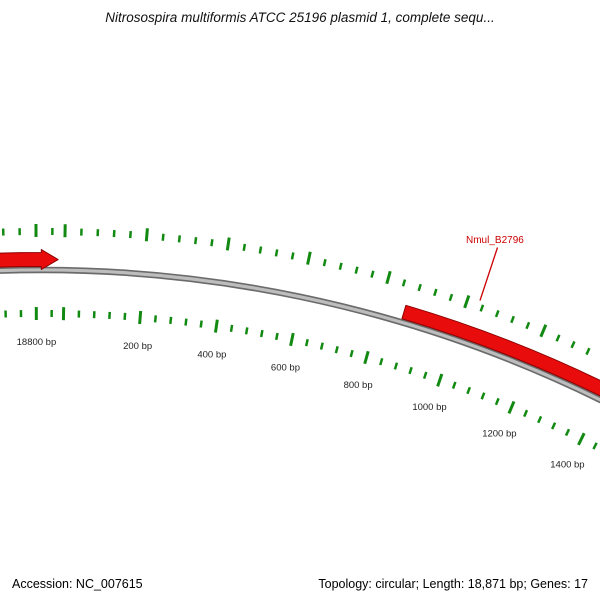  I want to click on ruler-tick-label: 200 bp, so click(137, 346).